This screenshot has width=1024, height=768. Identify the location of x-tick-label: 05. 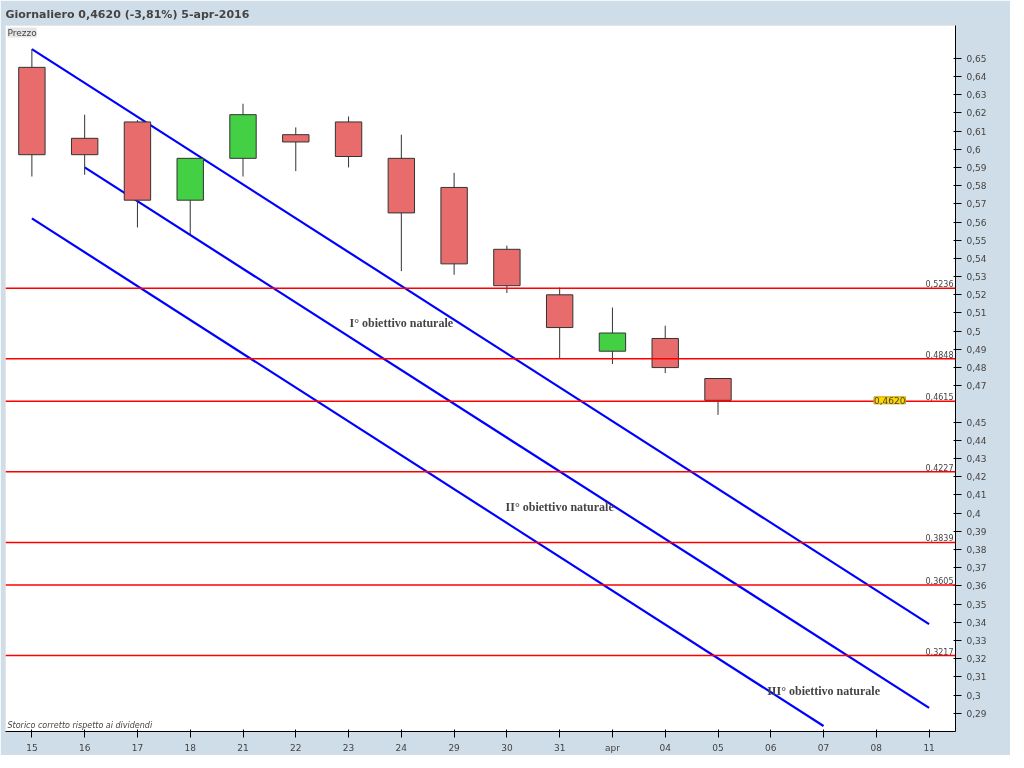
(718, 747).